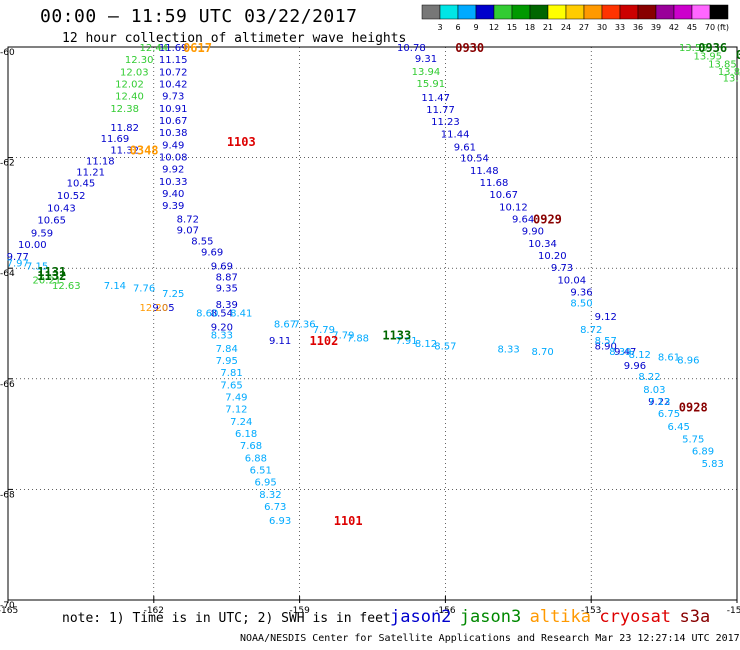 Image resolution: width=740 pixels, height=650 pixels. I want to click on data-point: 7.36, so click(304, 325).